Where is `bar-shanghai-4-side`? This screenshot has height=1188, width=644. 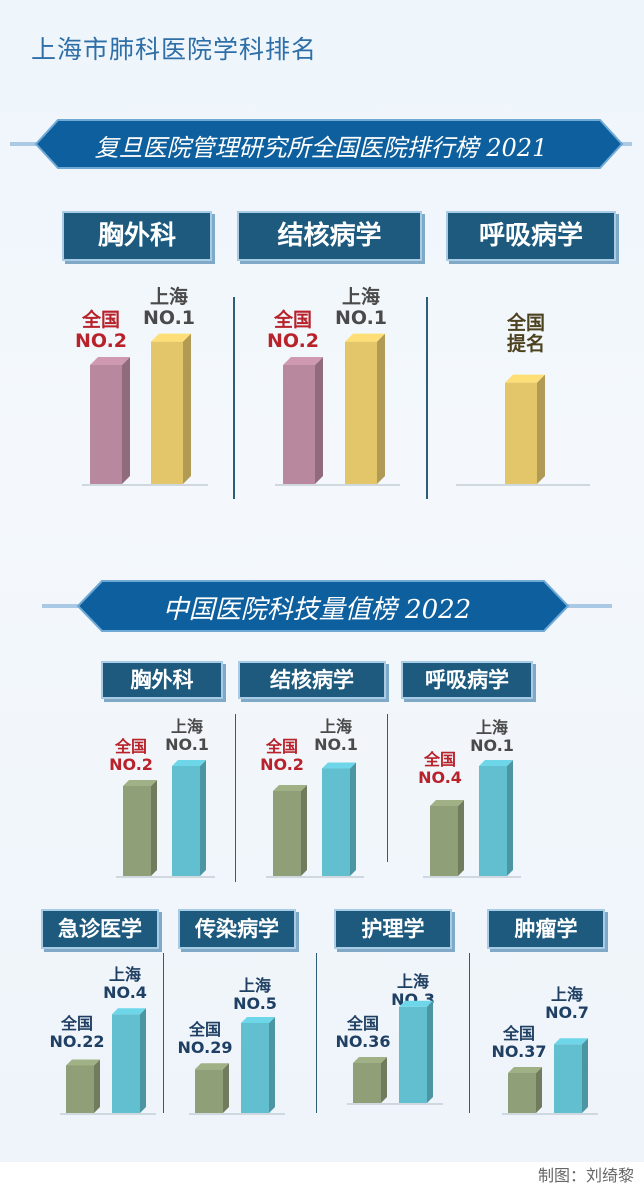
bar-shanghai-4-side is located at coordinates (353, 819).